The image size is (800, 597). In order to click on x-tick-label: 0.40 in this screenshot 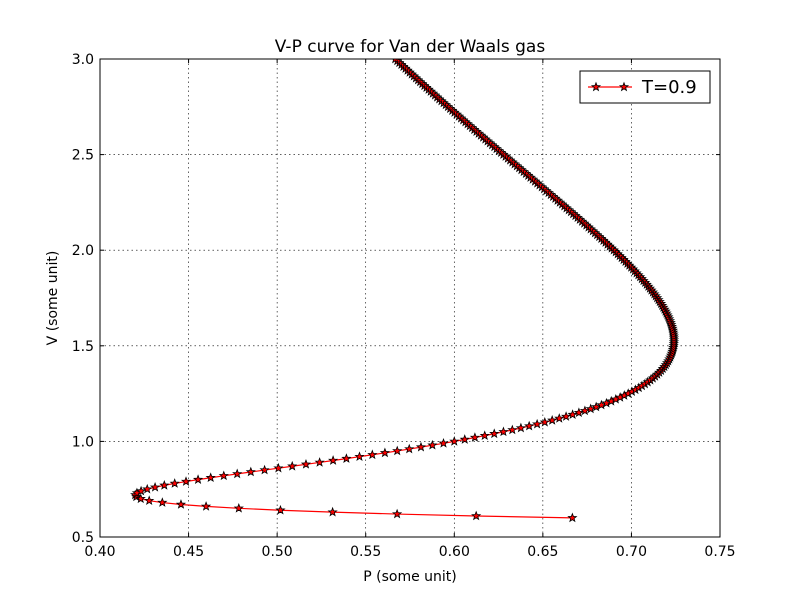, I will do `click(99, 552)`.